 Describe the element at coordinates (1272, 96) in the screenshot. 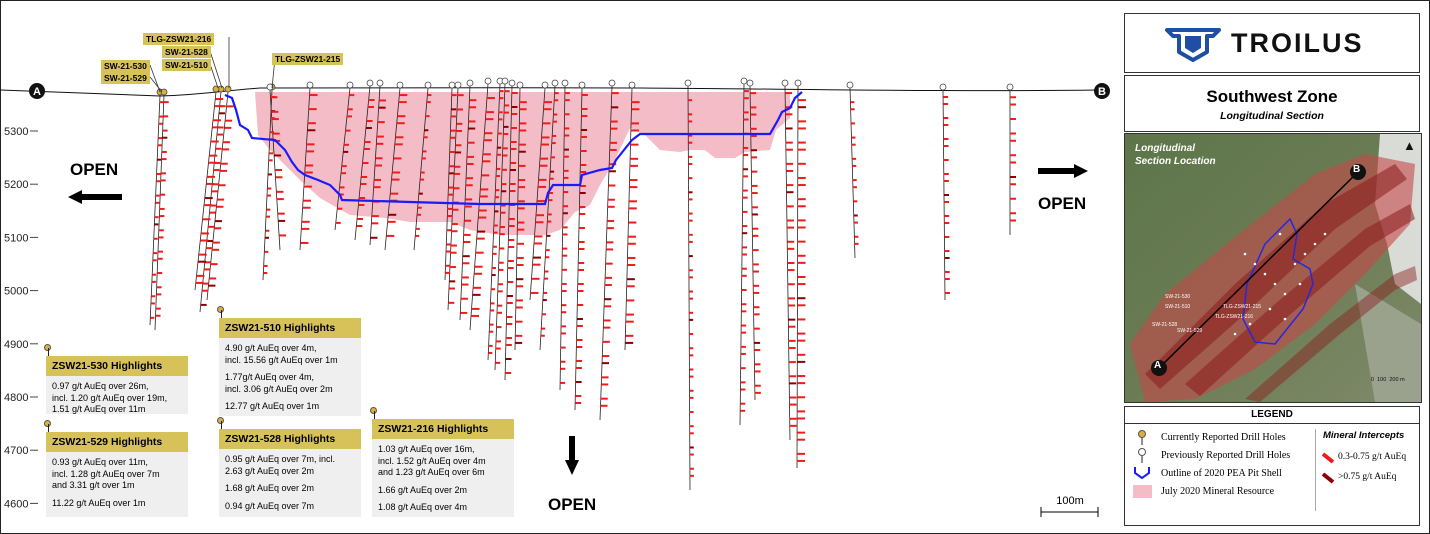

I see `zone-title: Southwest Zone` at that location.